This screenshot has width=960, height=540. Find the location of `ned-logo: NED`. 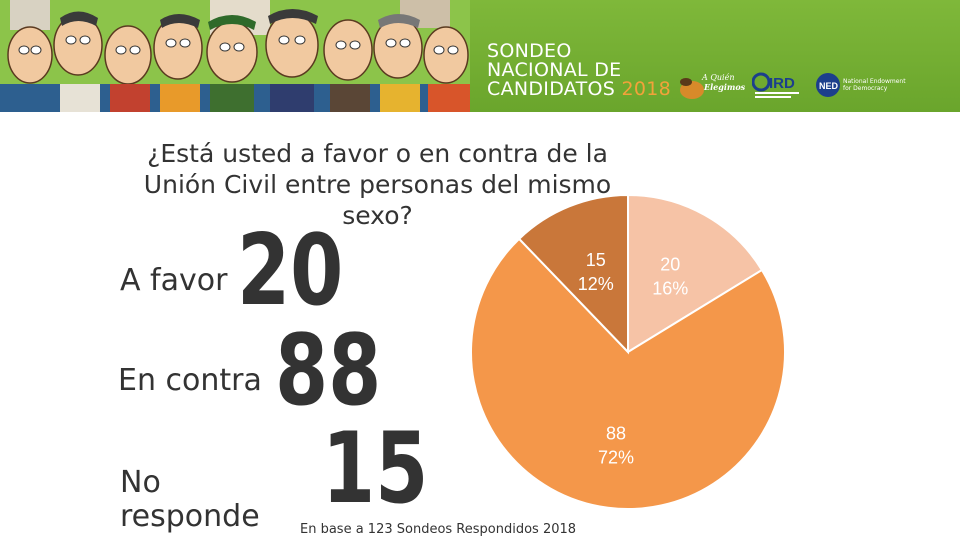

ned-logo: NED is located at coordinates (828, 87).